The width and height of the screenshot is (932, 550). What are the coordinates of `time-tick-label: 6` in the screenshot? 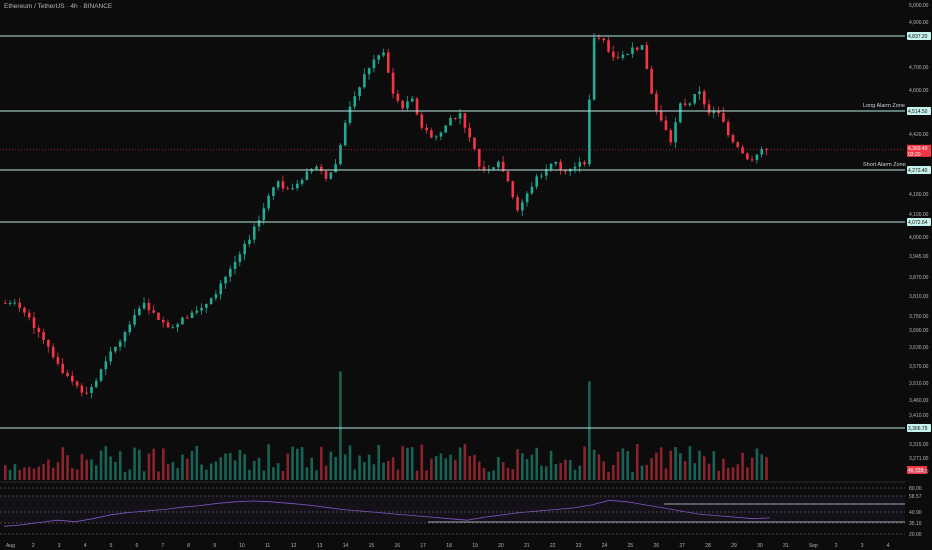 It's located at (137, 546).